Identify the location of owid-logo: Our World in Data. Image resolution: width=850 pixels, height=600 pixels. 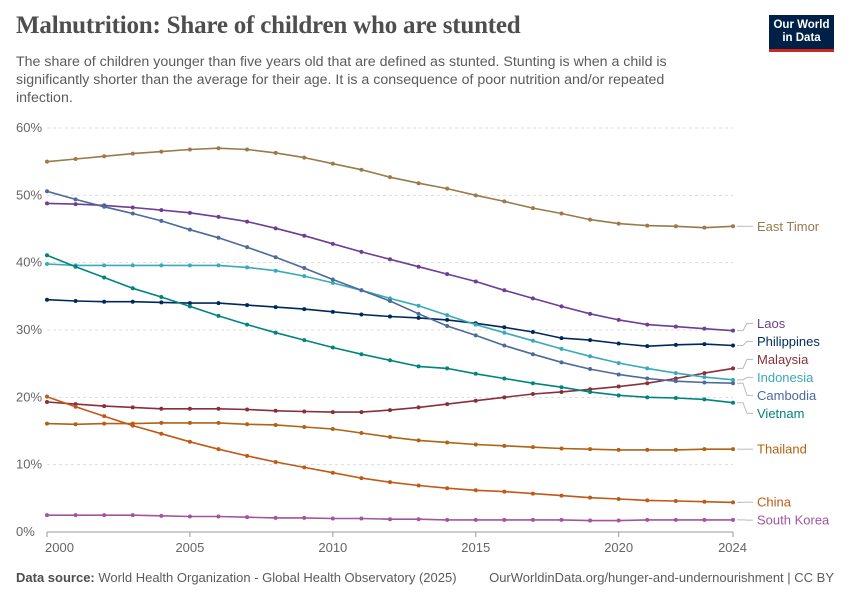
(801, 33).